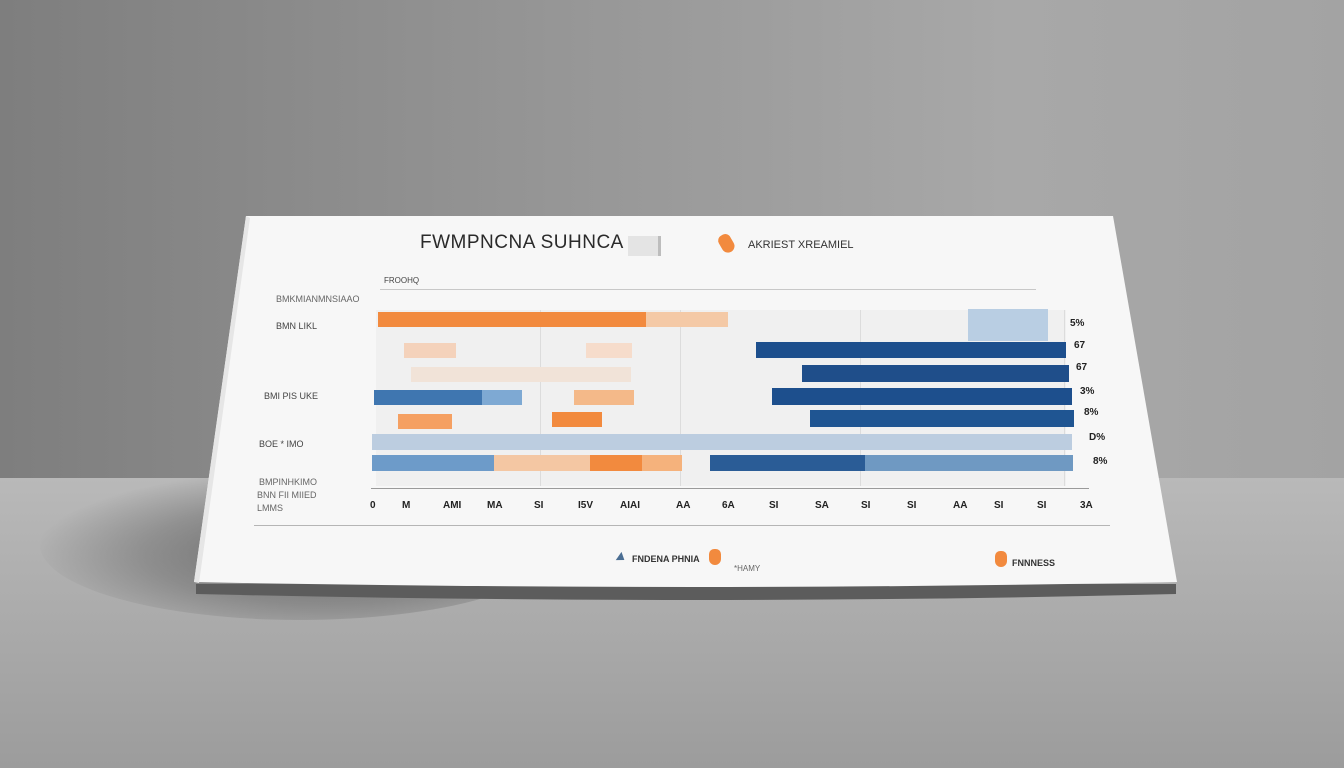 The image size is (1344, 768). What do you see at coordinates (1077, 323) in the screenshot?
I see `right-label: 5%` at bounding box center [1077, 323].